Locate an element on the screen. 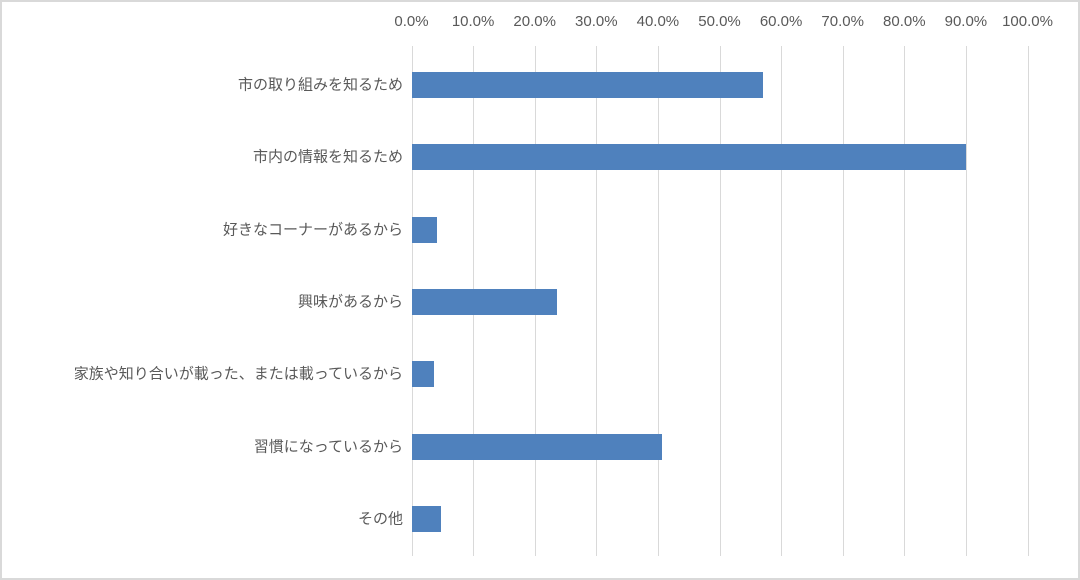  x-axis-tick-label: 10.0% is located at coordinates (473, 21).